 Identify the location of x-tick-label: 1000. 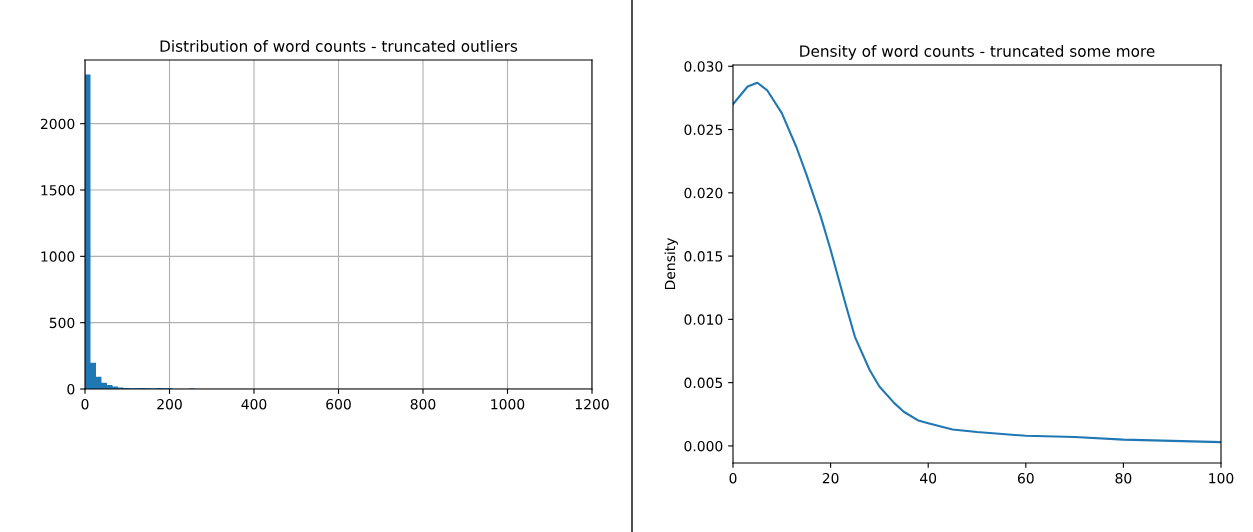
(508, 404).